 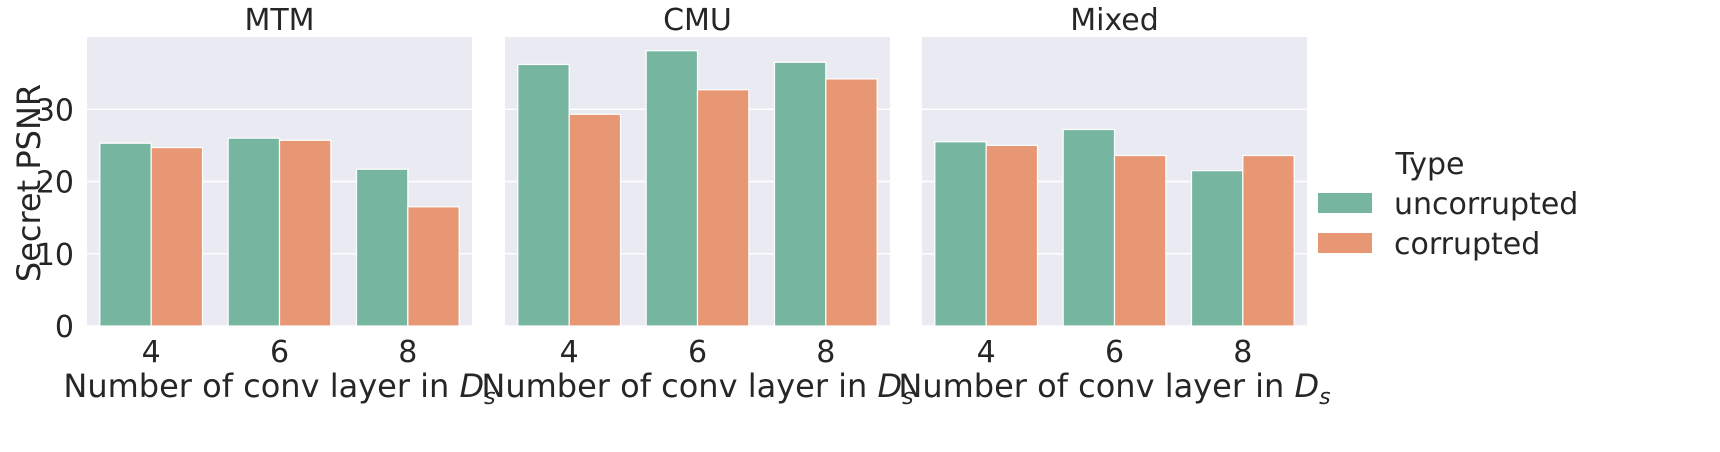 What do you see at coordinates (64, 327) in the screenshot?
I see `y-tick-label: 0` at bounding box center [64, 327].